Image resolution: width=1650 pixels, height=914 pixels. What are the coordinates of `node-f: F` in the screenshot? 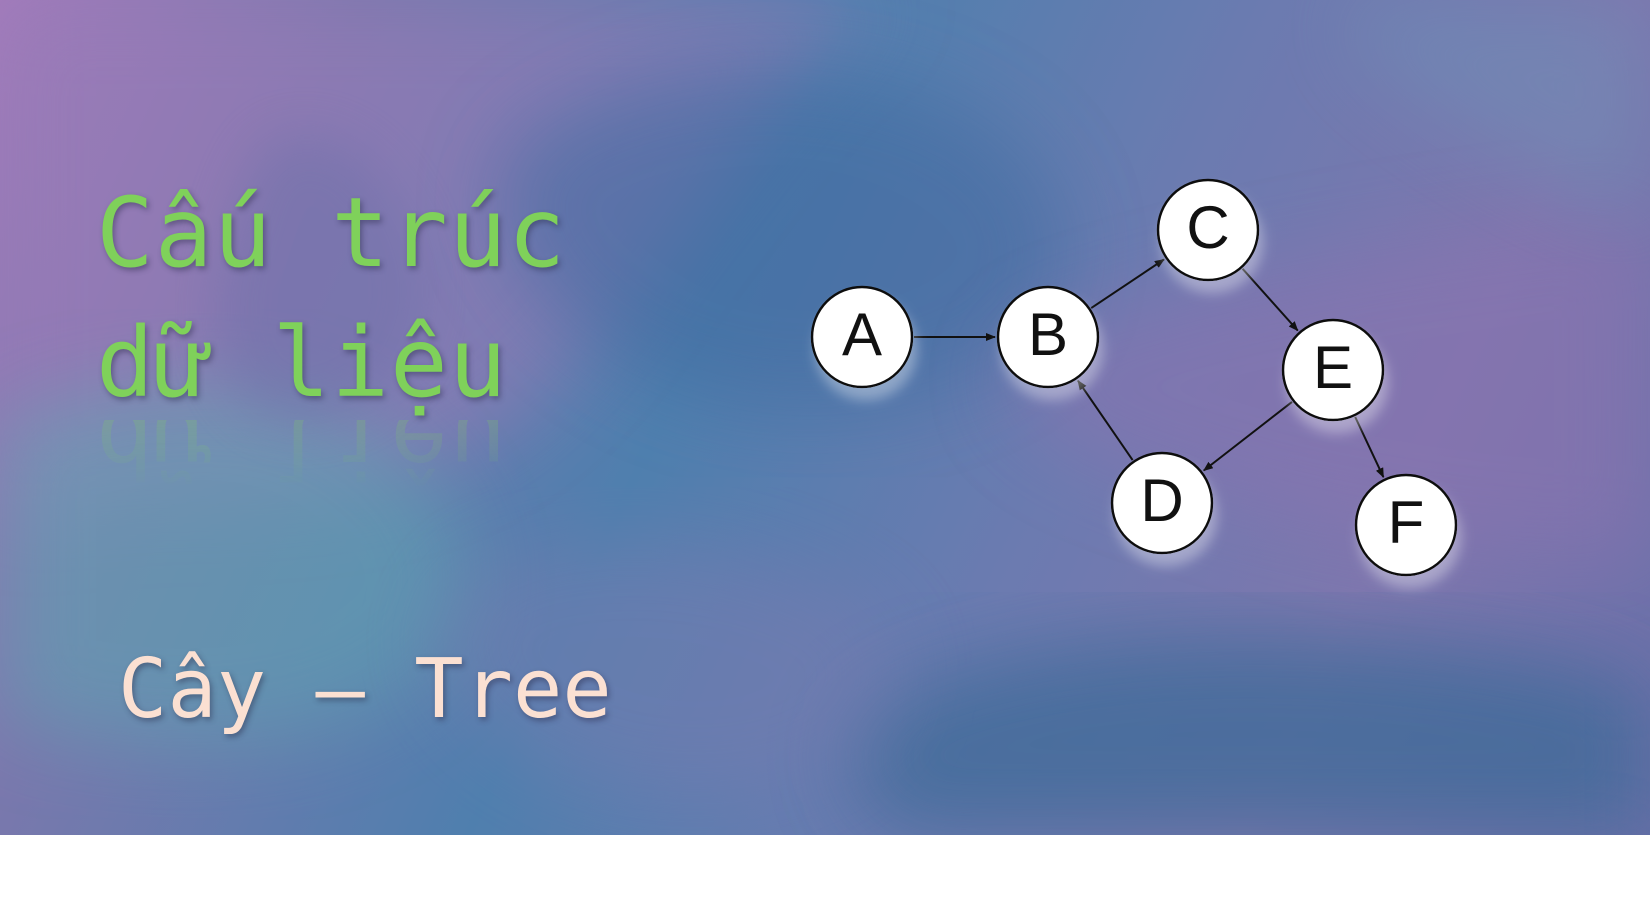 It's located at (1406, 525).